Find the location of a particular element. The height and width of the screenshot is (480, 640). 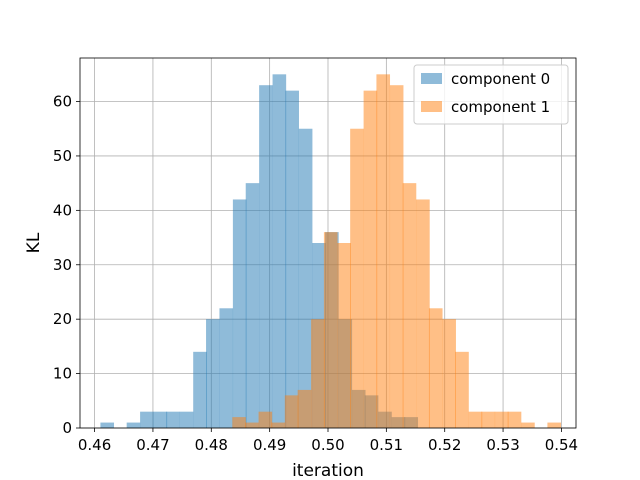

y-tick-label: 20 is located at coordinates (62, 319).